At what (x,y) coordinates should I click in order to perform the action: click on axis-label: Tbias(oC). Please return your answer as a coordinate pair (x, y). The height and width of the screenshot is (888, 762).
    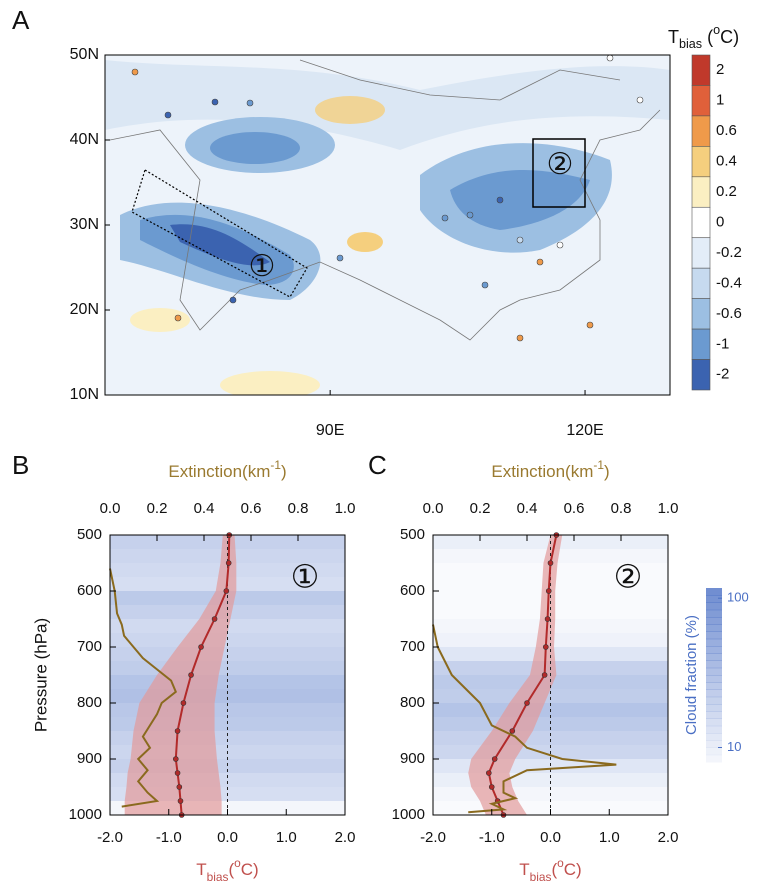
    Looking at the image, I should click on (227, 870).